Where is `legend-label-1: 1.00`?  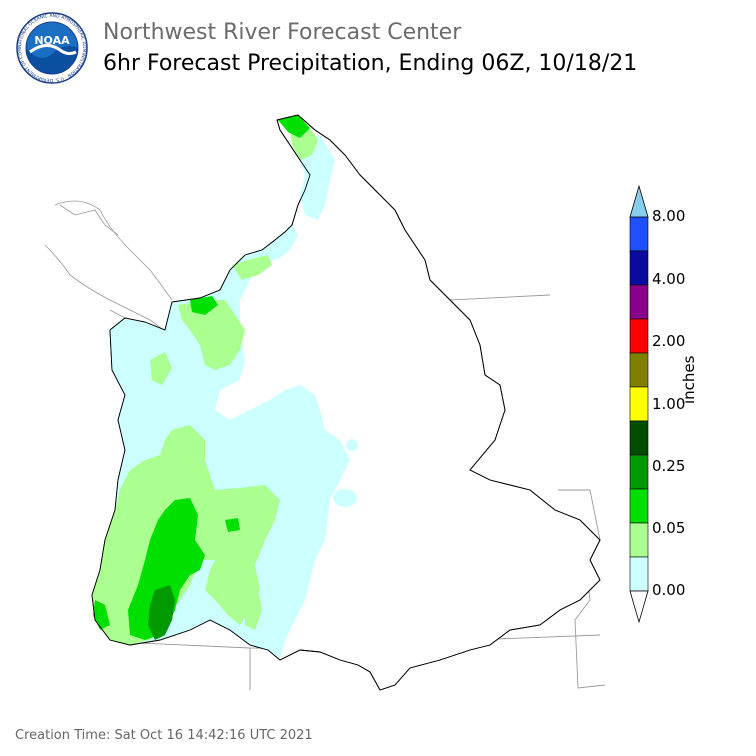 legend-label-1: 1.00 is located at coordinates (669, 404).